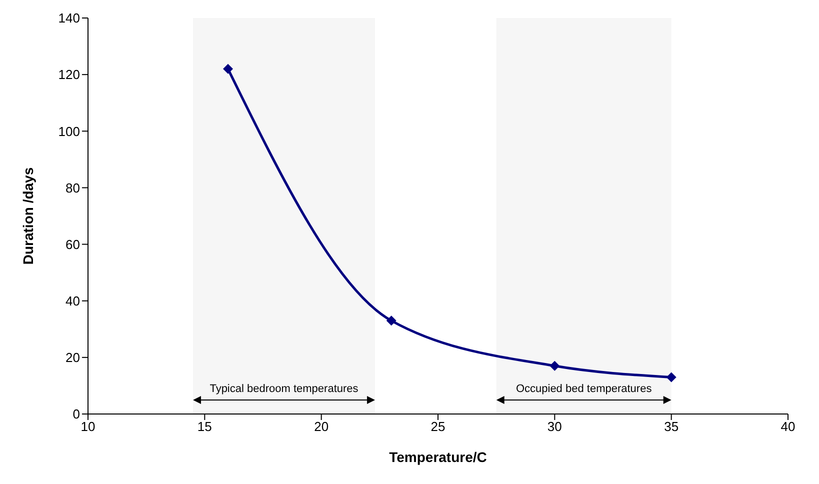  I want to click on x-tick-label: 30, so click(554, 426).